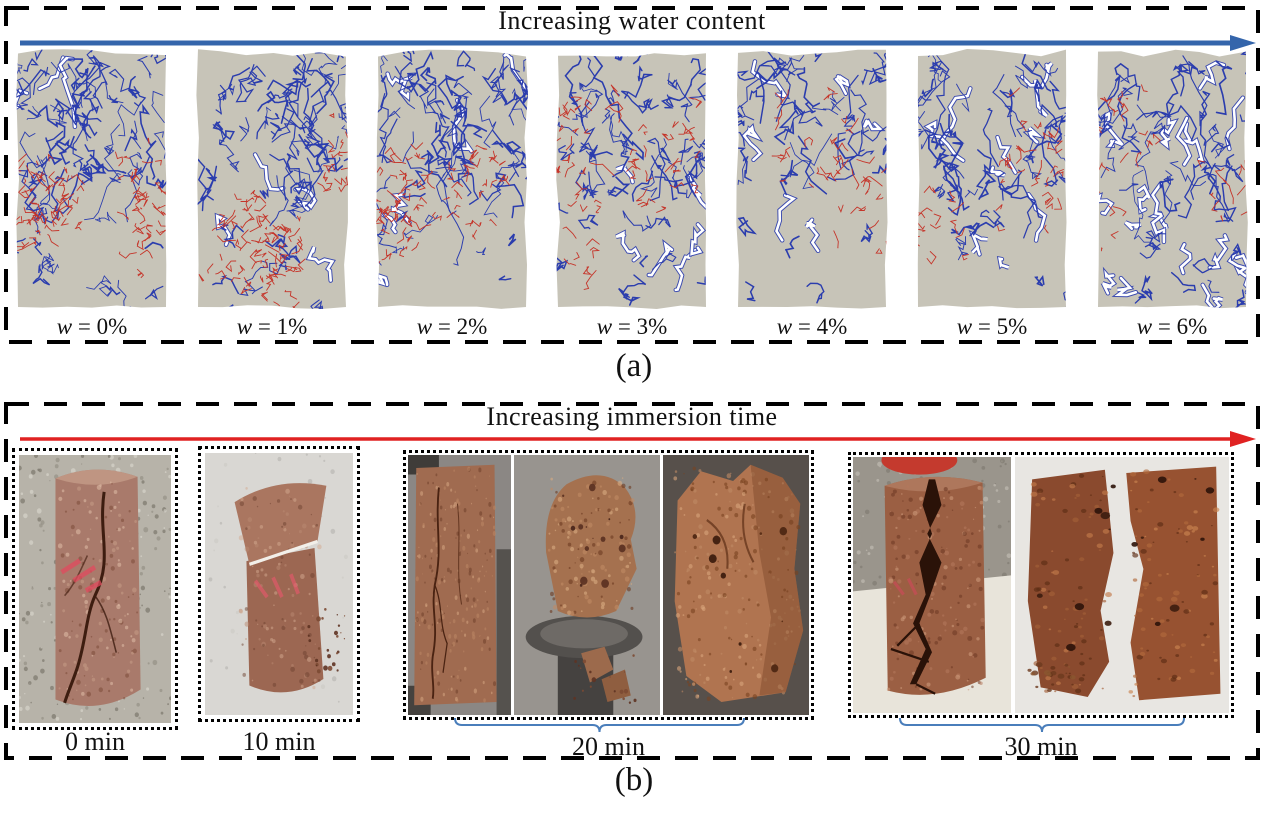 The width and height of the screenshot is (1268, 815). I want to click on sample-photo-group-30min, so click(1041, 585).